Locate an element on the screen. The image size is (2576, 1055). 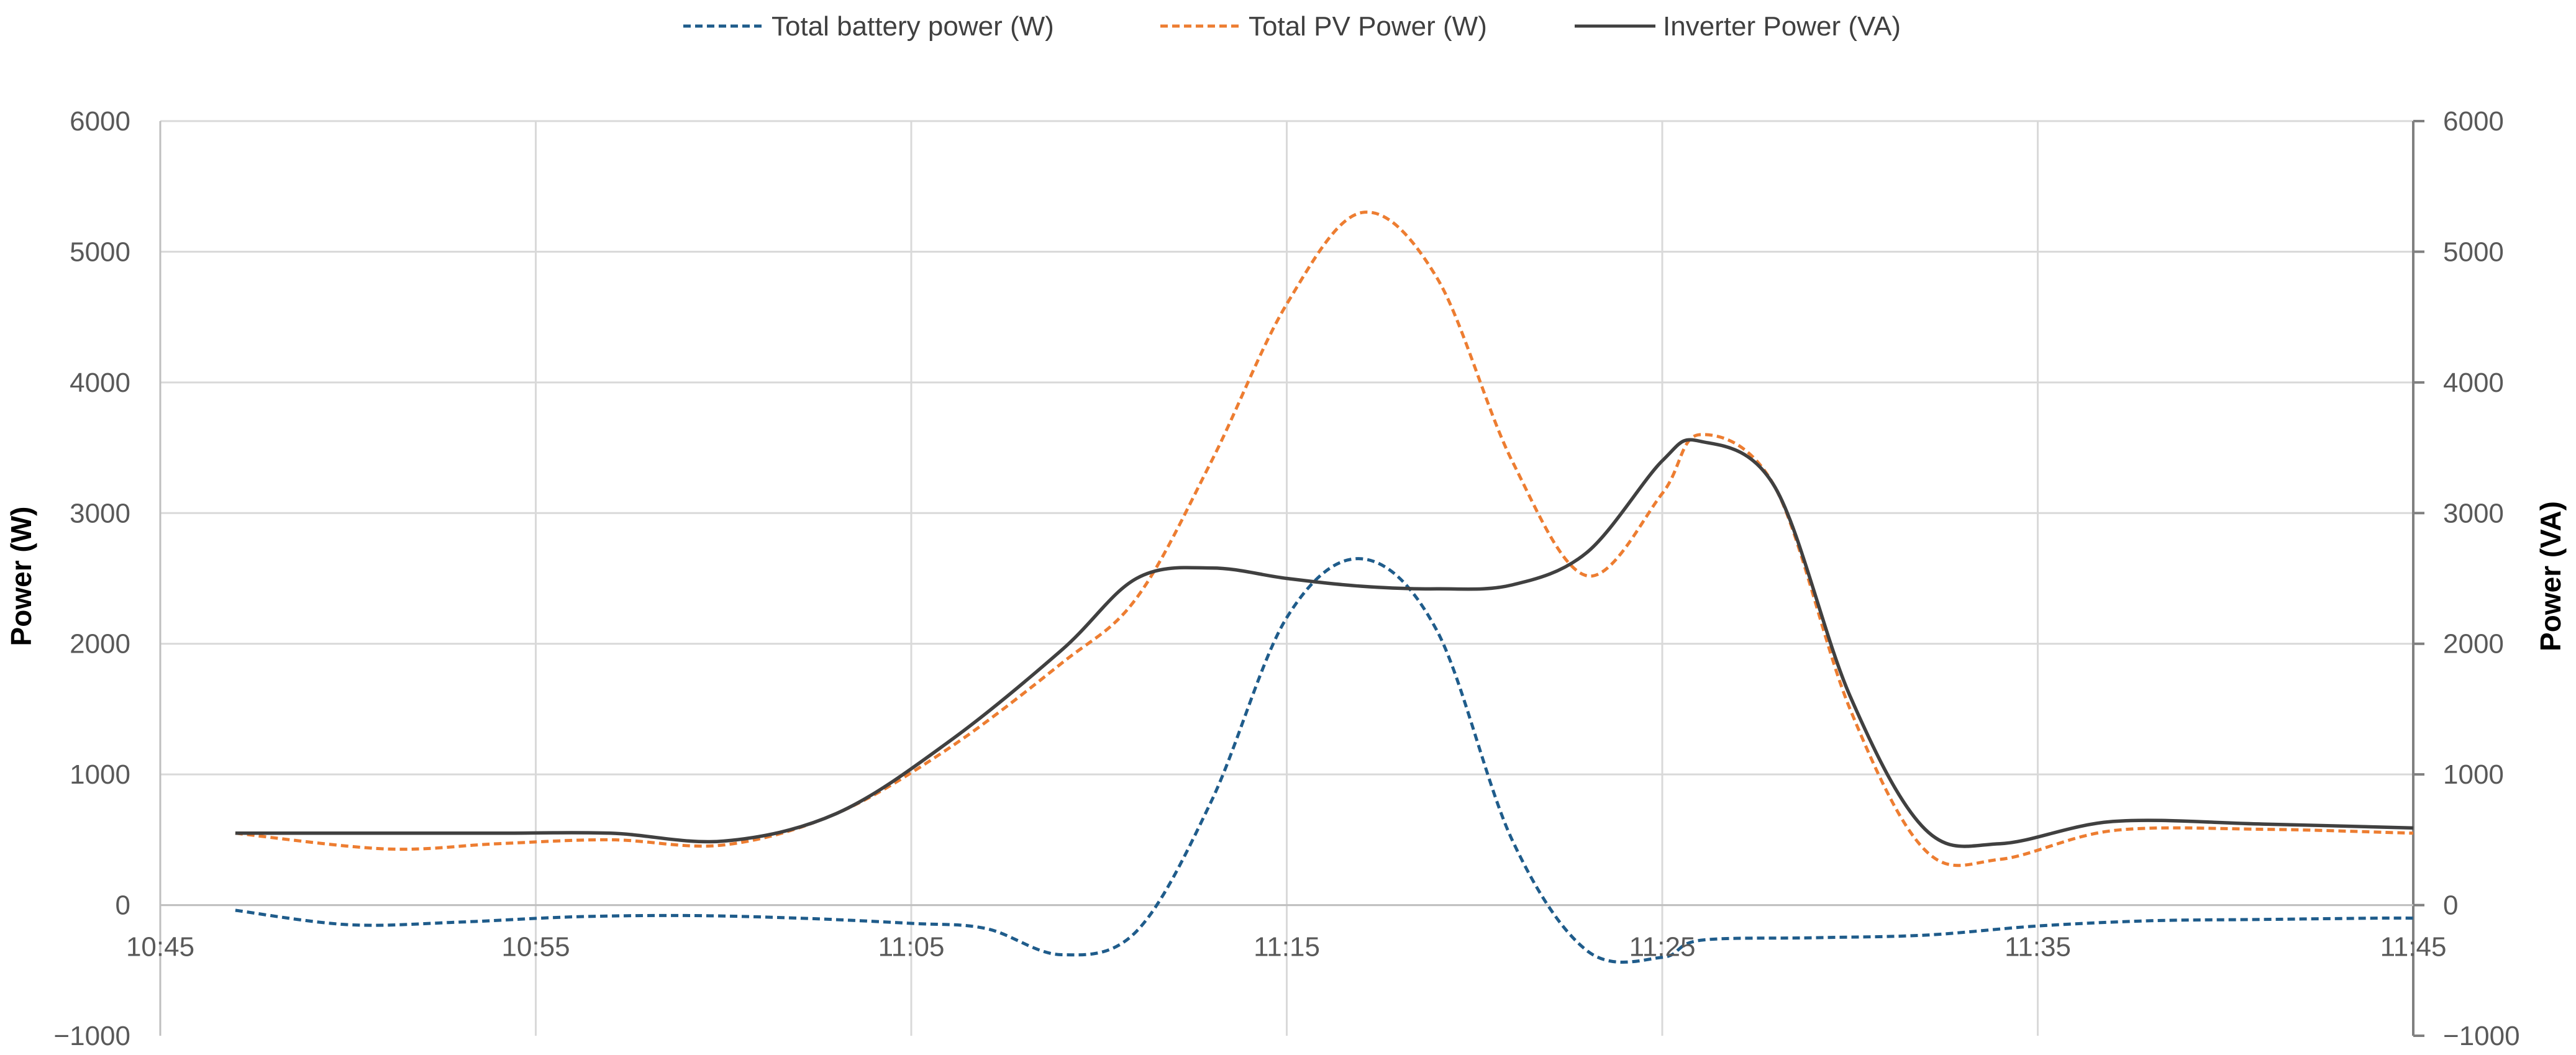
x-tick-label: 10:45 is located at coordinates (160, 947).